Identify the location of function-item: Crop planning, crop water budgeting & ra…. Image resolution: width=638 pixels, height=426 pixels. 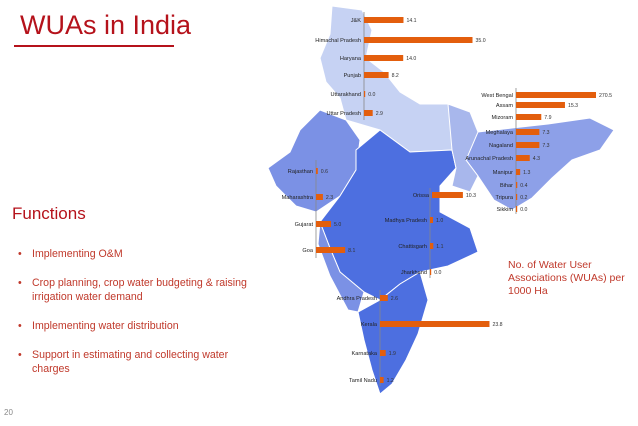
(134, 290).